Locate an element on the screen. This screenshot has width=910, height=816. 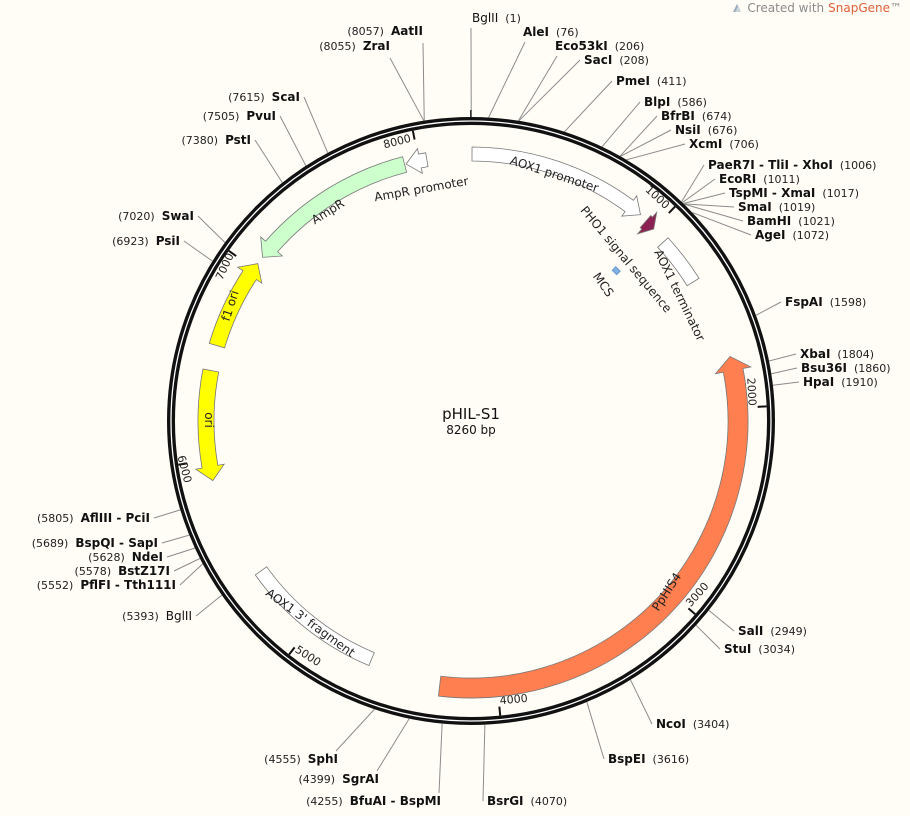
feature-f1-ori is located at coordinates (235, 306).